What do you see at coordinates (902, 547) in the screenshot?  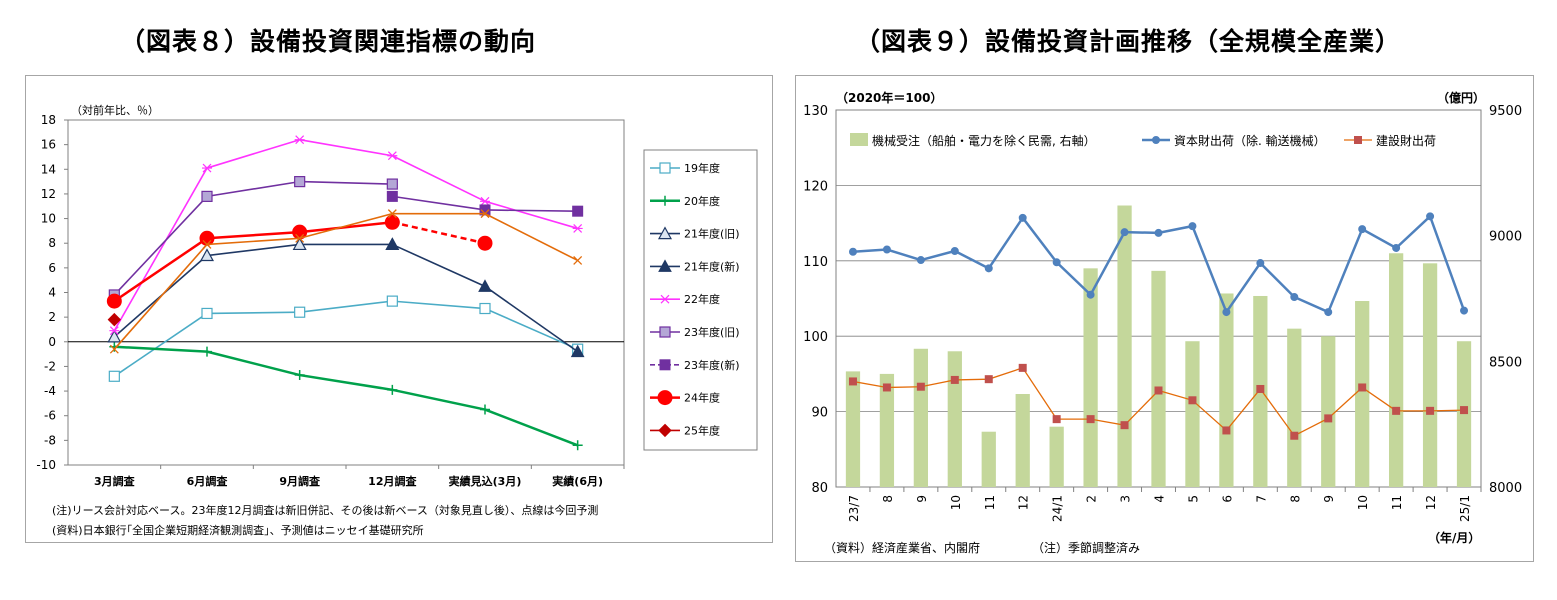 I see `chart9-source: （資料）経済産業省、内閣府` at bounding box center [902, 547].